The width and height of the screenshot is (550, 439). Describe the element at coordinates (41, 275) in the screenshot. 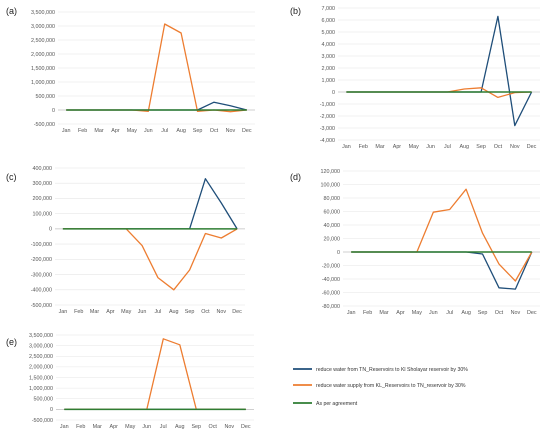

I see `y-tick-label: -300,000` at that location.